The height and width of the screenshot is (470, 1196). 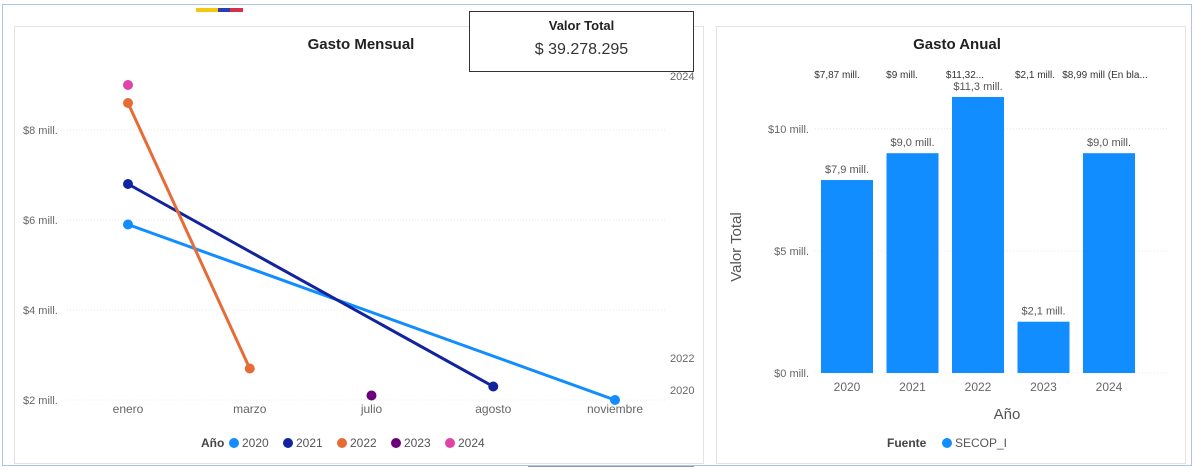 I want to click on y-axis-label: Valor Total, so click(x=736, y=247).